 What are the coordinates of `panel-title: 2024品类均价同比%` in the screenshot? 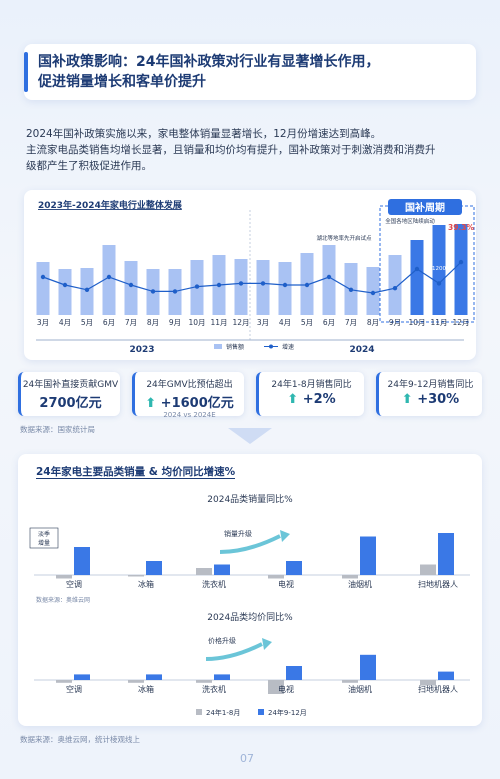 It's located at (250, 617).